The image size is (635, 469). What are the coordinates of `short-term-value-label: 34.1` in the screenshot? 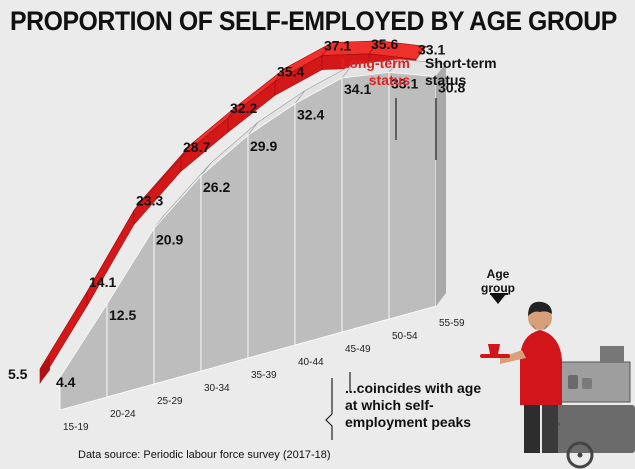 It's located at (357, 89).